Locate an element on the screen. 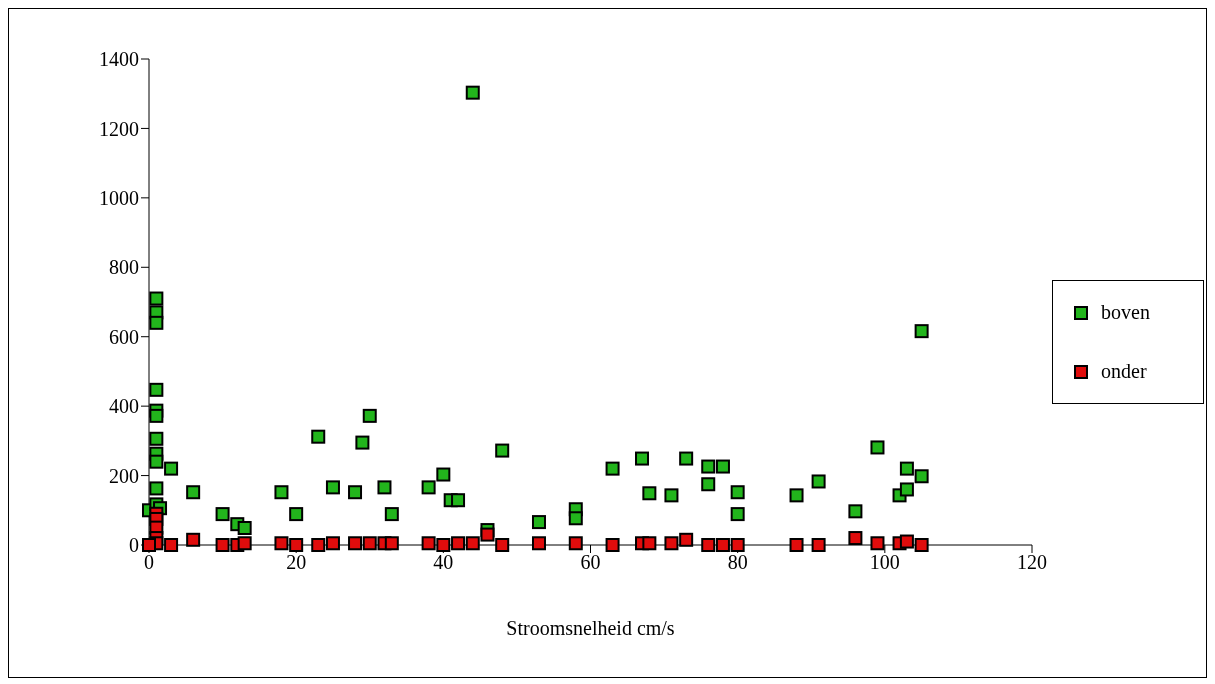 The image size is (1215, 684). y-tick-label: 800 is located at coordinates (124, 267).